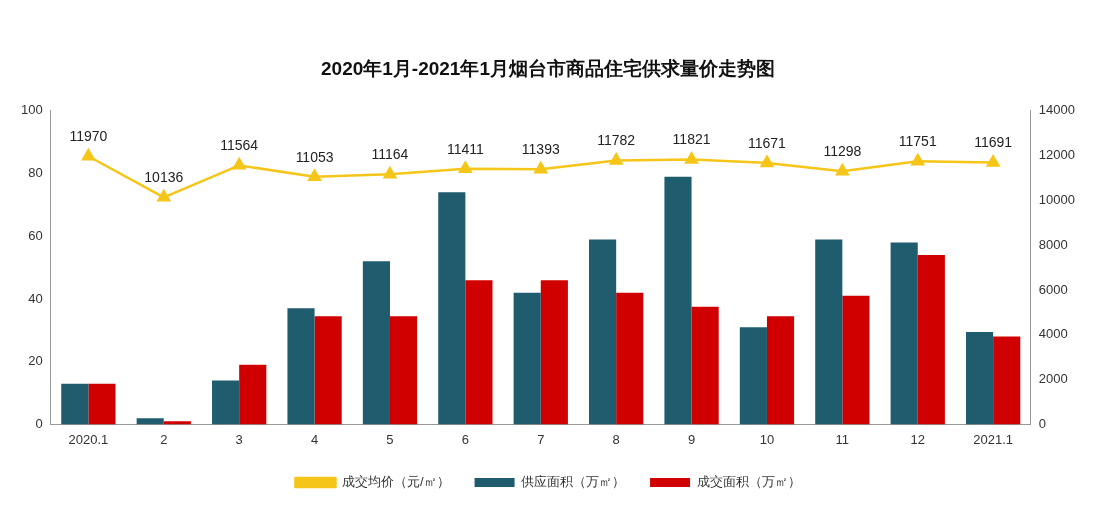  Describe the element at coordinates (31, 110) in the screenshot. I see `y-tick-label: 100` at that location.